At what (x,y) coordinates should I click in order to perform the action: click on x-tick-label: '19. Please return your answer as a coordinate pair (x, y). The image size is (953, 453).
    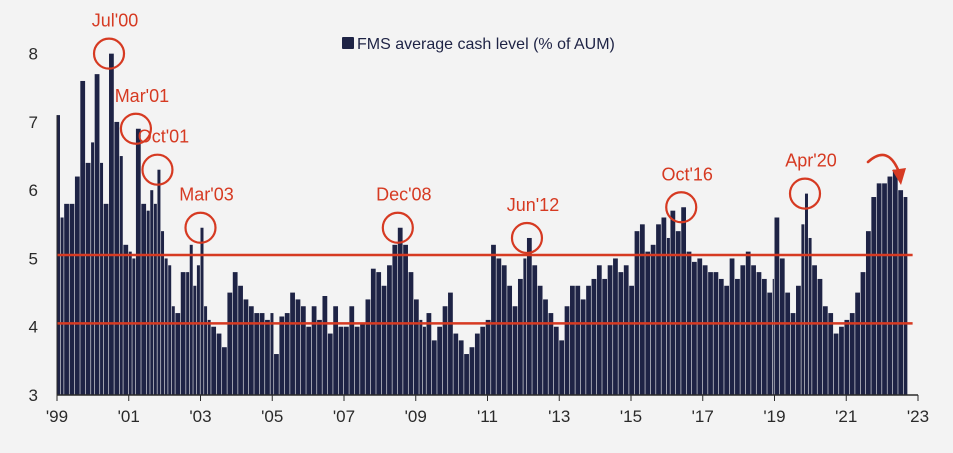
    Looking at the image, I should click on (774, 416).